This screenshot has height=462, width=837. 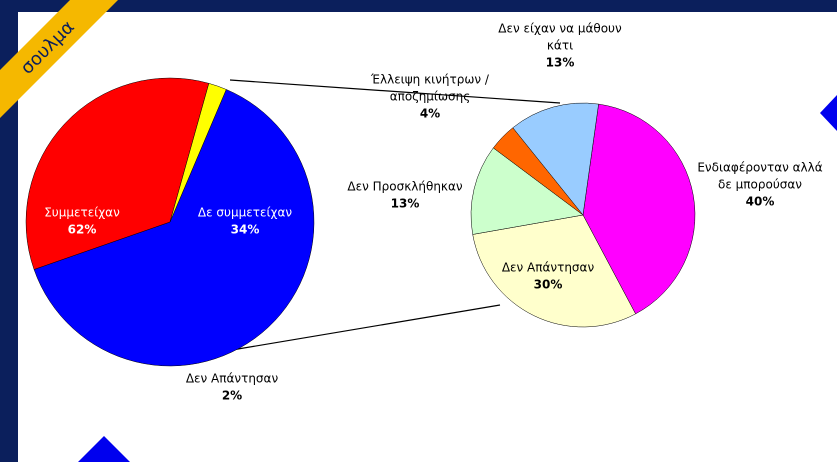 I want to click on slice-value-label: 2%, so click(x=232, y=396).